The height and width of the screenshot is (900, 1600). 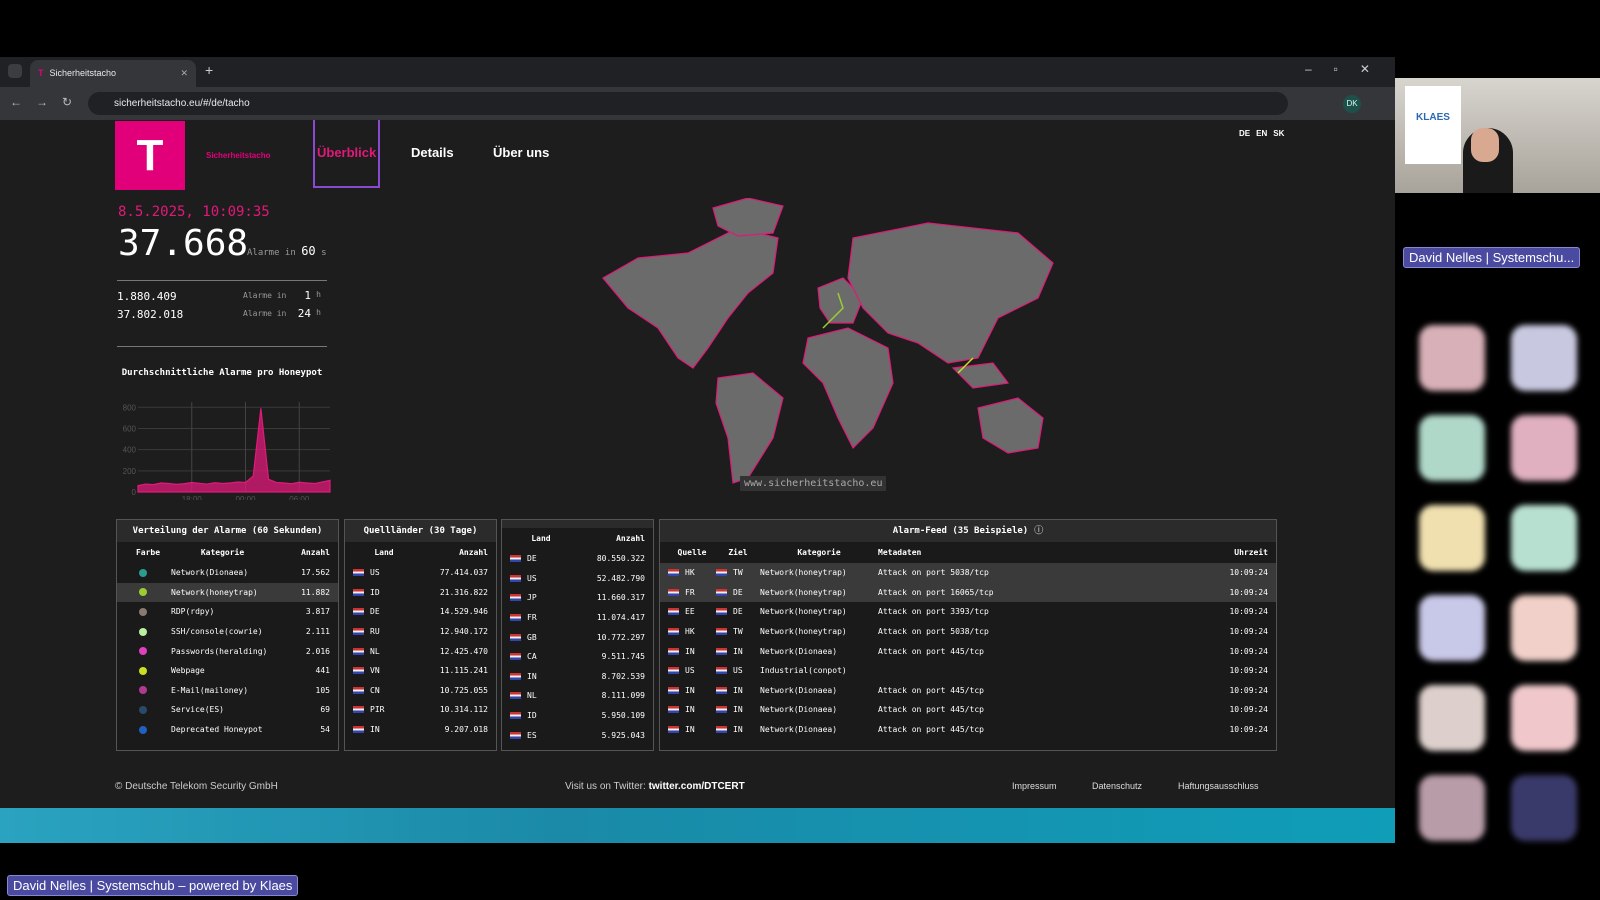 What do you see at coordinates (692, 552) in the screenshot?
I see `column-header: Quelle` at bounding box center [692, 552].